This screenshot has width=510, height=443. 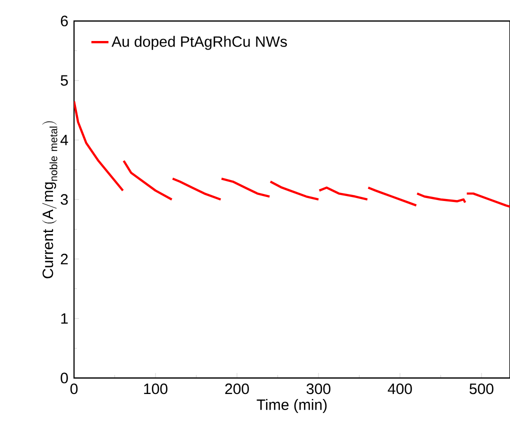 I want to click on legend-label: Au doped PtAgRhCu NWs, so click(x=199, y=43).